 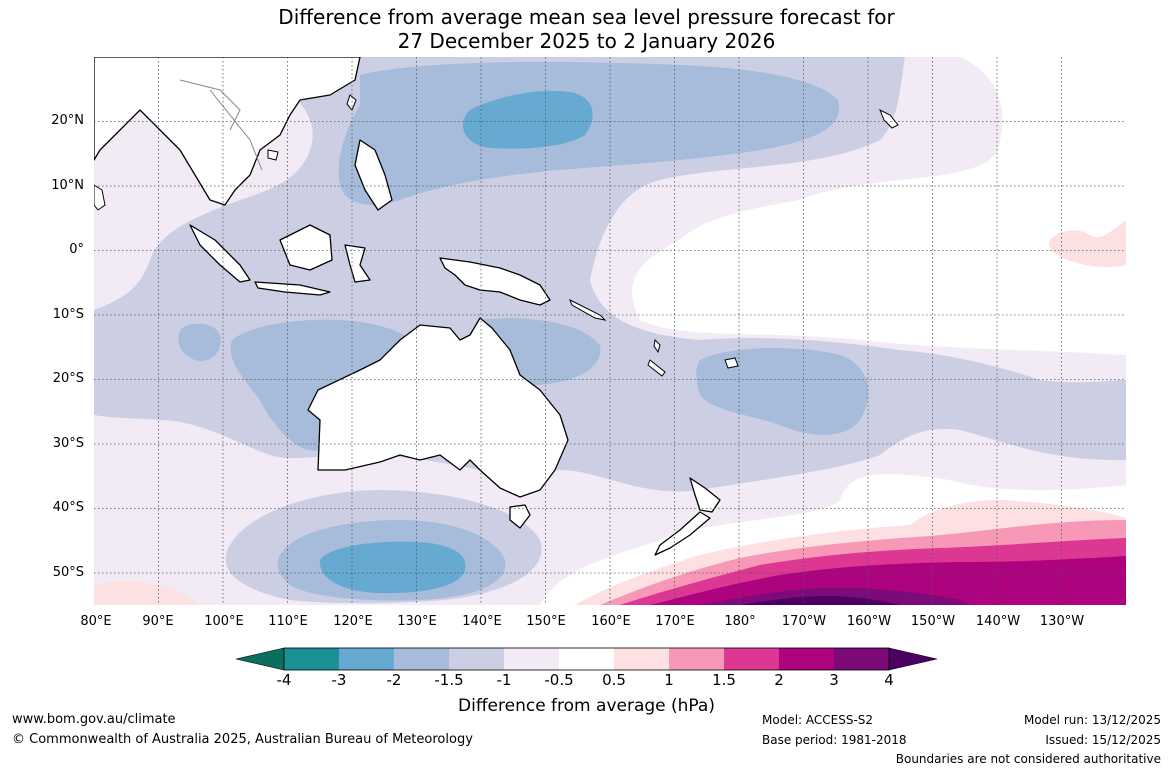 What do you see at coordinates (675, 621) in the screenshot?
I see `lon-label-170e: 170°E` at bounding box center [675, 621].